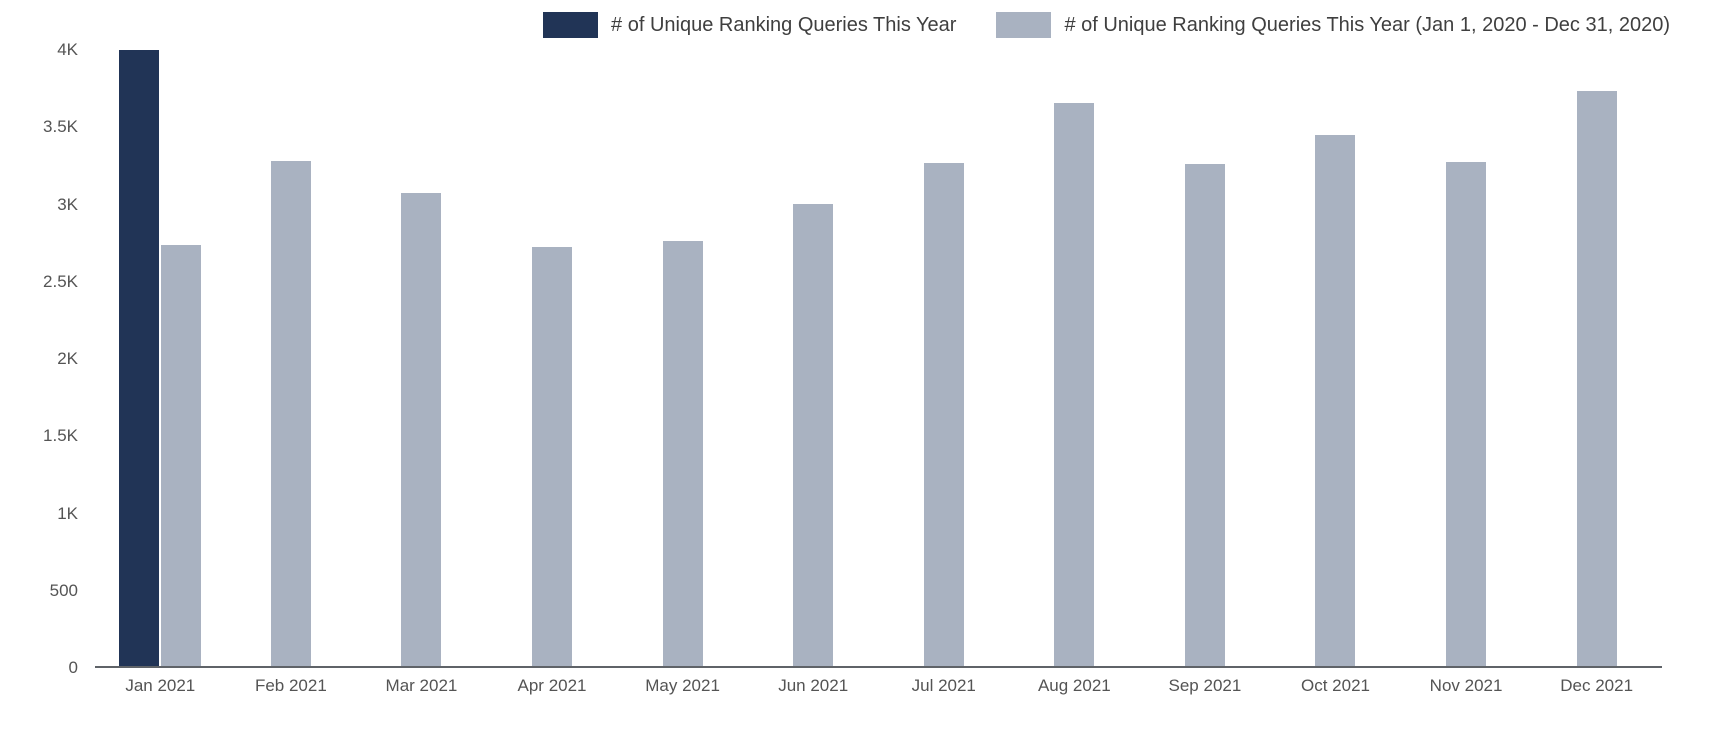 This screenshot has width=1713, height=730. I want to click on bar-jun-2021-previous-year, so click(813, 435).